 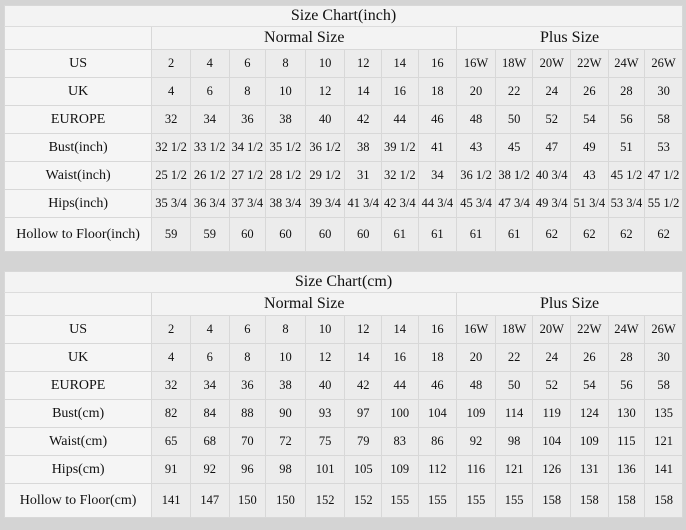 What do you see at coordinates (552, 469) in the screenshot?
I see `table-cell: 126` at bounding box center [552, 469].